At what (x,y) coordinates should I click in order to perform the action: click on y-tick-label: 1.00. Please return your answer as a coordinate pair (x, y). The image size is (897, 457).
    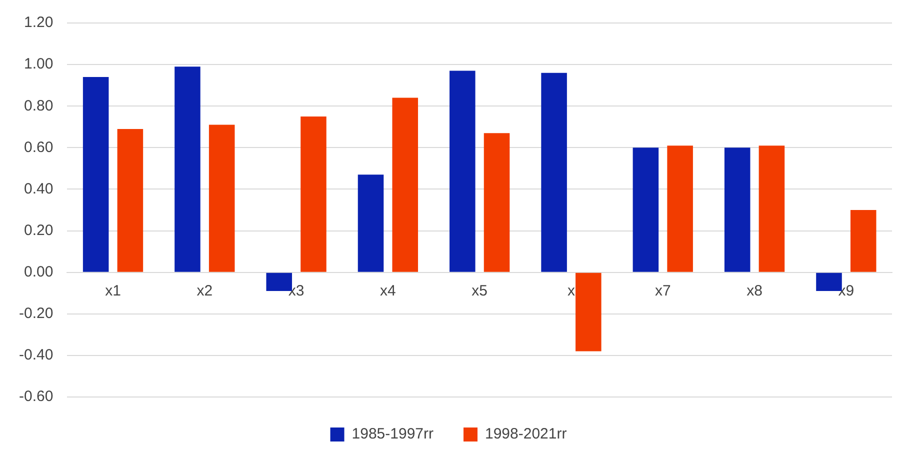
    Looking at the image, I should click on (39, 64).